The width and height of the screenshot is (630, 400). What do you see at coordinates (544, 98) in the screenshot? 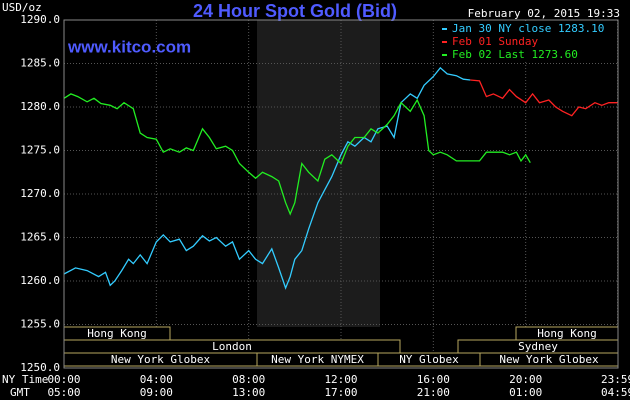
I see `series-line` at bounding box center [544, 98].